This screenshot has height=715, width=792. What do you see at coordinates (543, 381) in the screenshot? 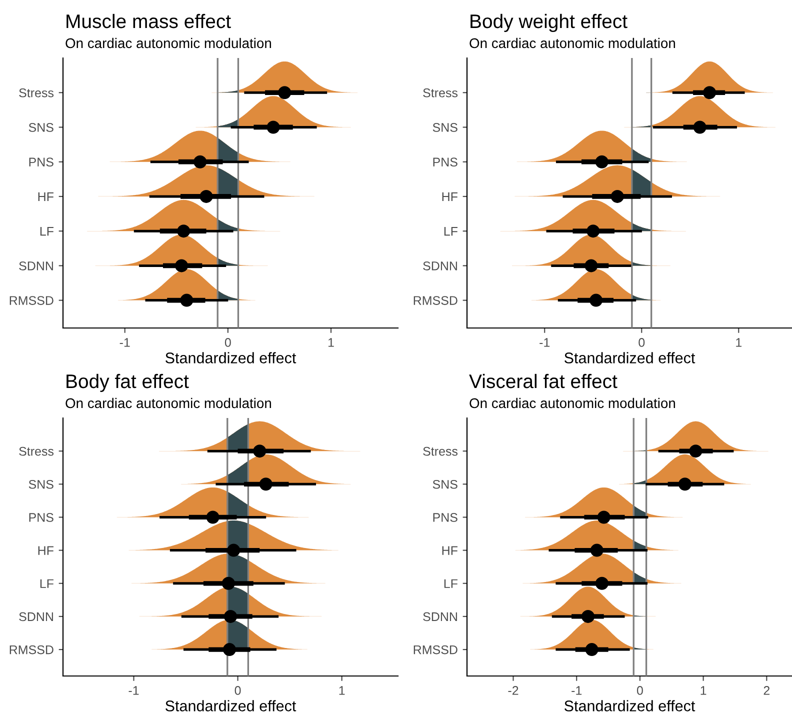
I see `chart-title: Visceral fat effect` at bounding box center [543, 381].